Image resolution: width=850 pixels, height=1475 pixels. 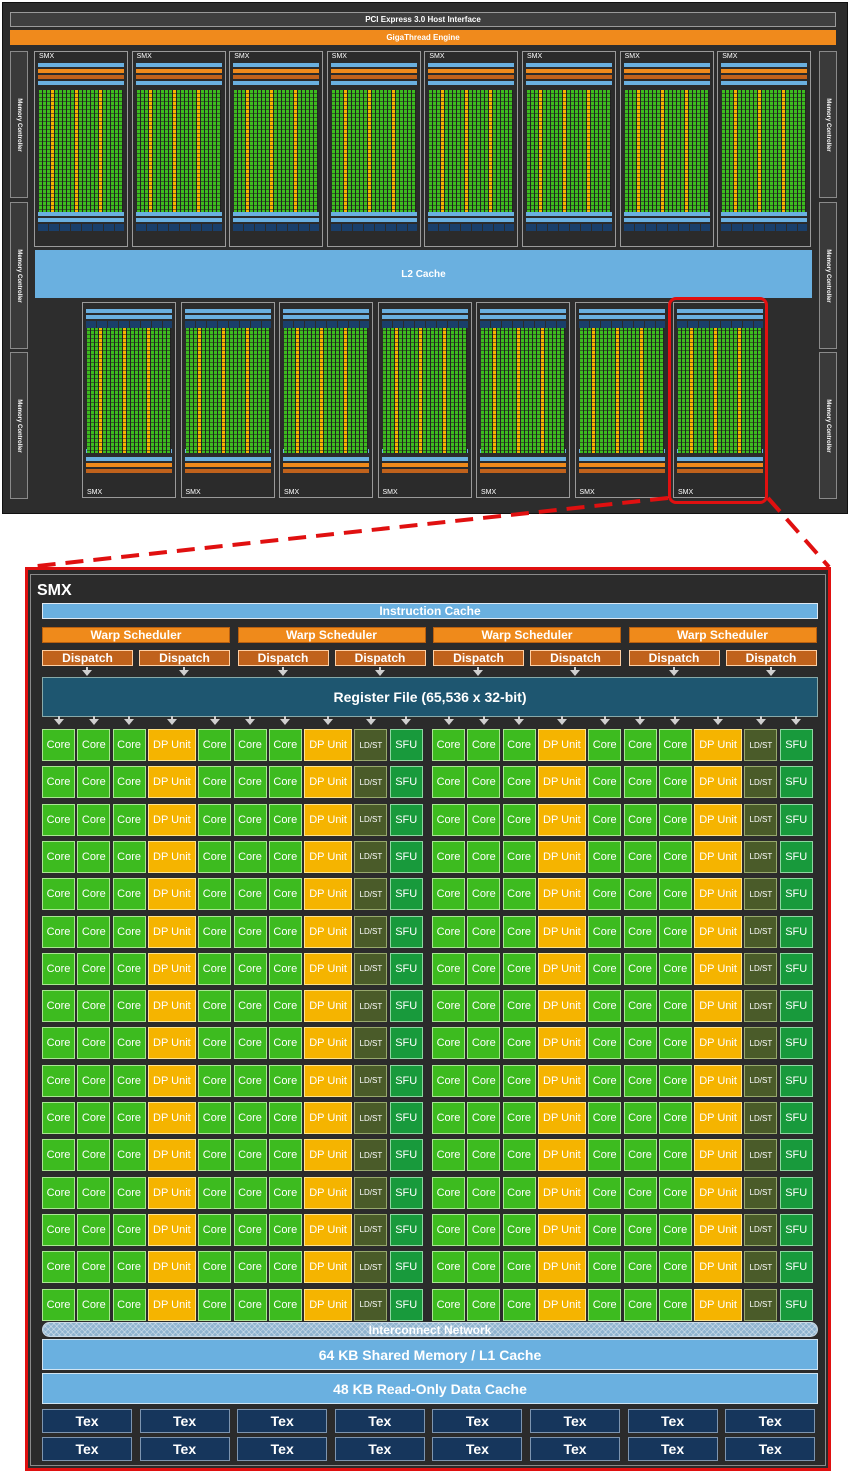 I want to click on smx-block-tex, so click(x=666, y=227).